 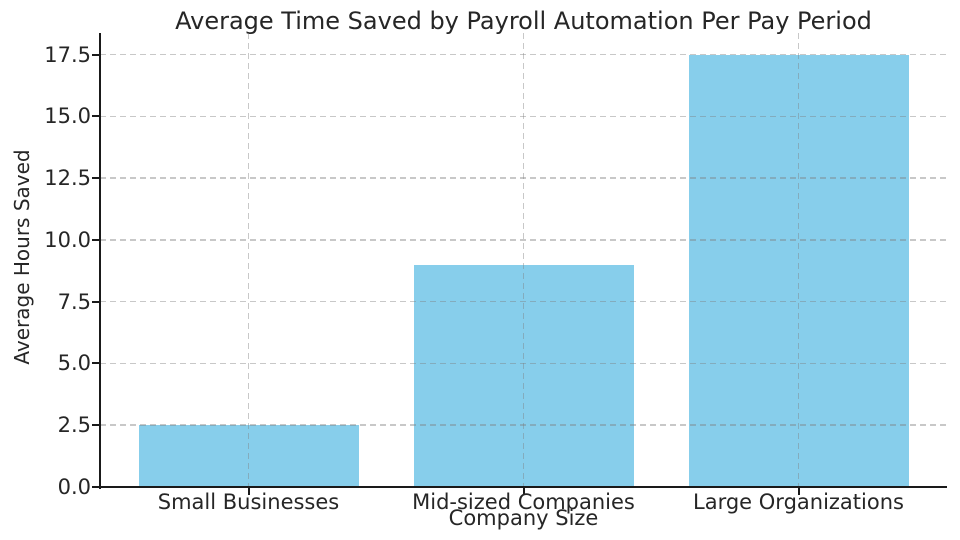 I want to click on y-tick-label: 17.5, so click(x=67, y=54).